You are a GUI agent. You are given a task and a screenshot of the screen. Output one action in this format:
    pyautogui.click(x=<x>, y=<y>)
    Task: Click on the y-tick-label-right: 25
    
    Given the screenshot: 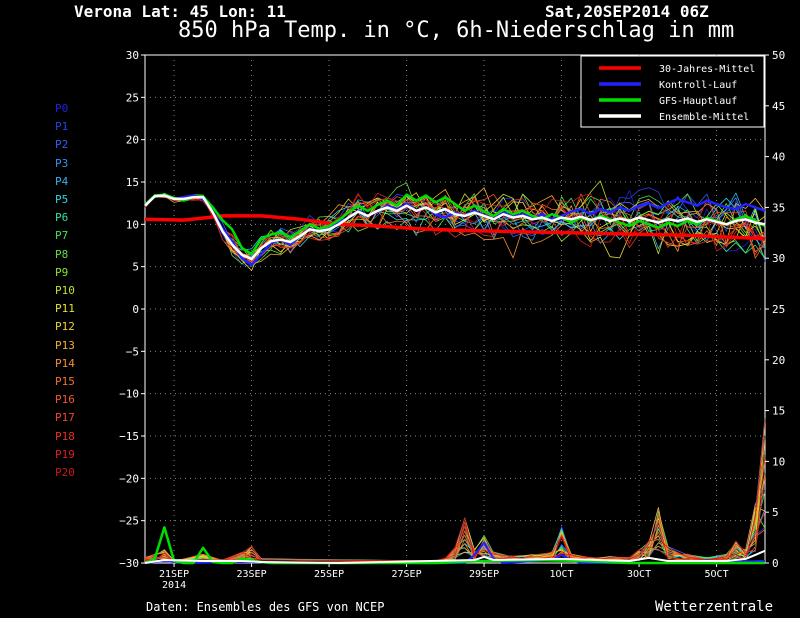 What is the action you would take?
    pyautogui.click(x=778, y=309)
    